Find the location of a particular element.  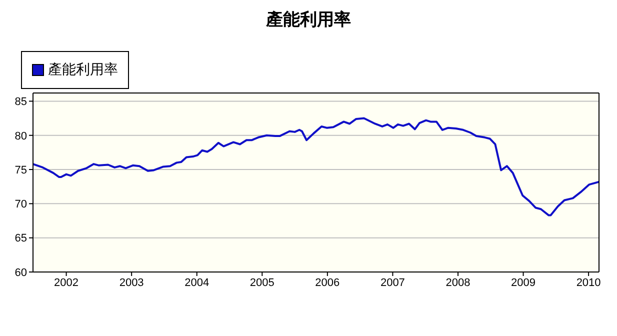

x-tick-label: 2004 is located at coordinates (197, 282).